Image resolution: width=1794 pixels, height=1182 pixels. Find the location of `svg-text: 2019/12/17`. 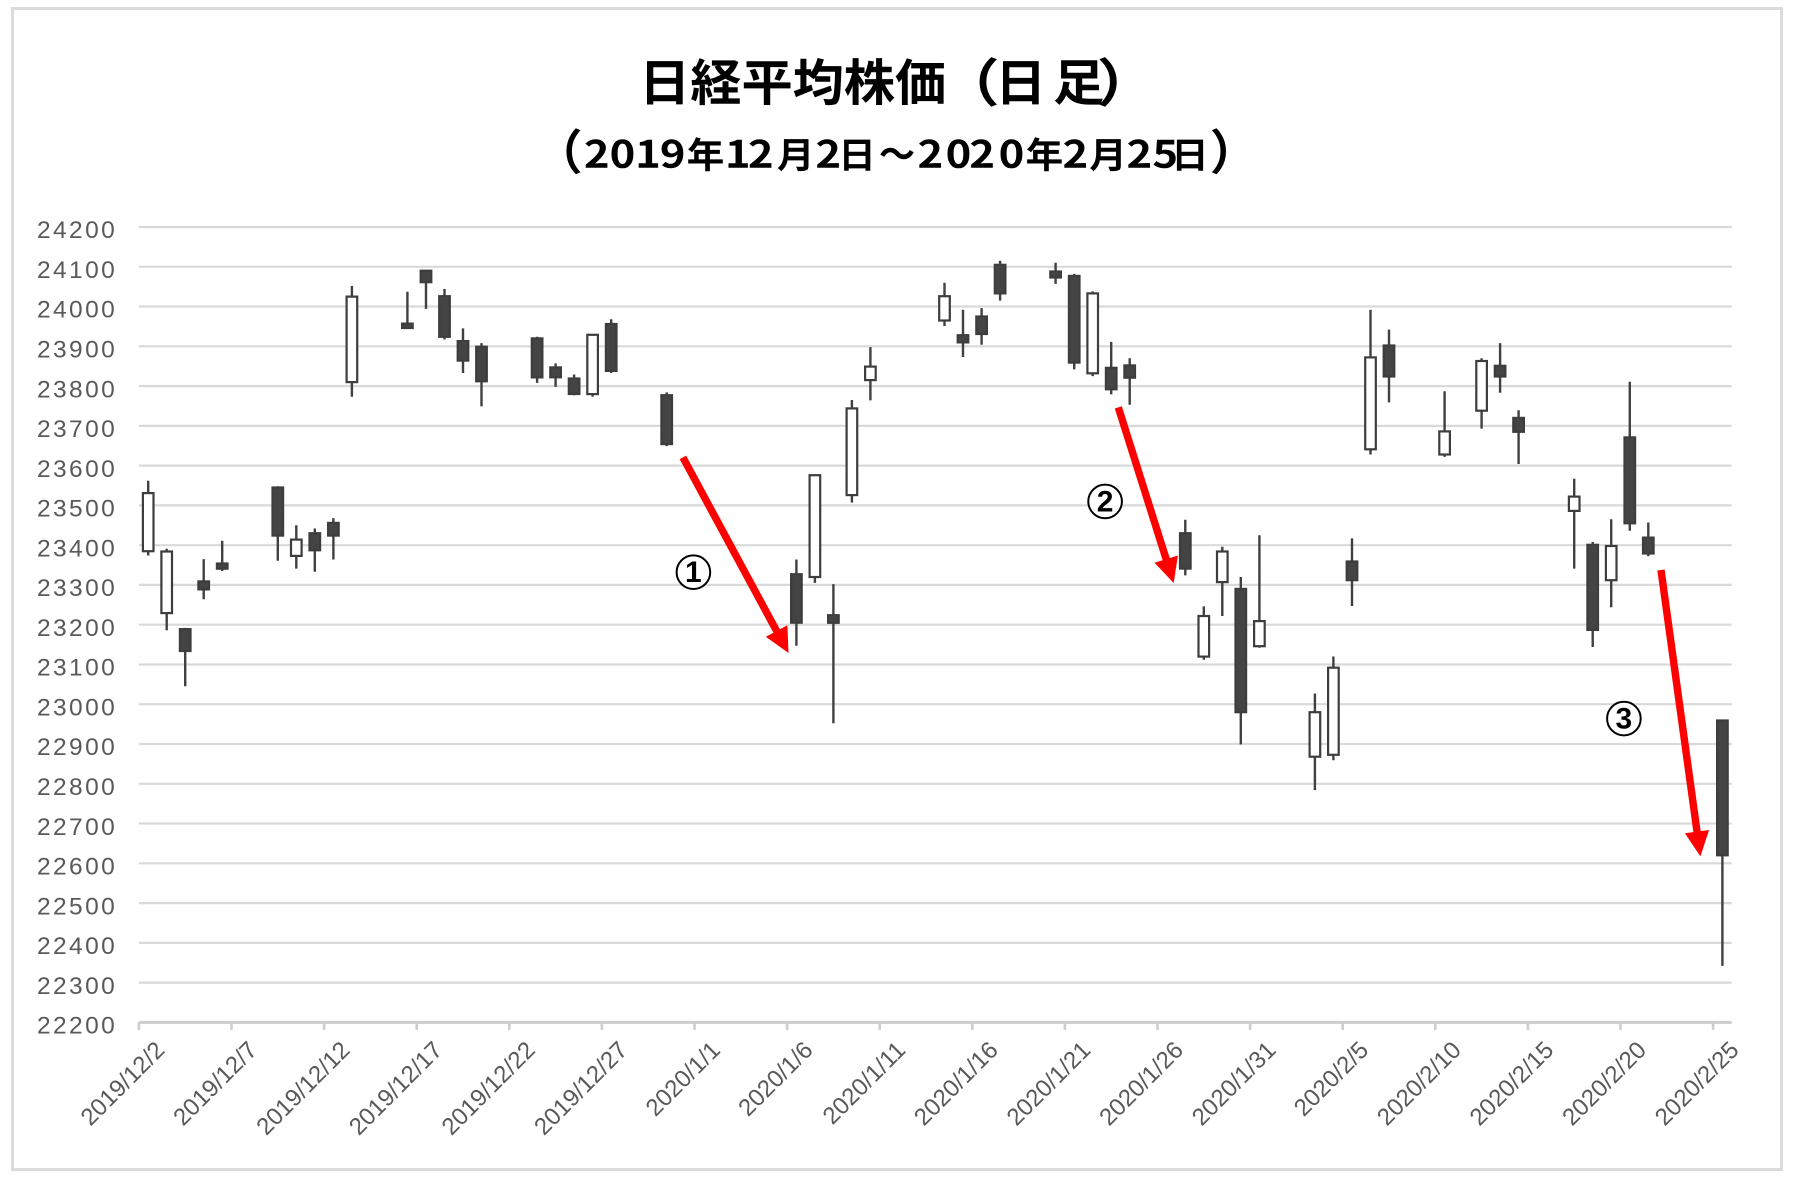

svg-text: 2019/12/17 is located at coordinates (396, 1089).